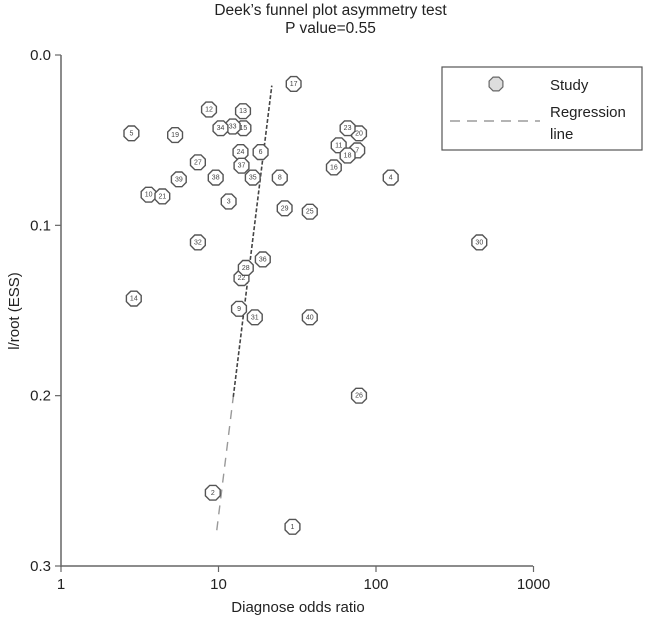 The width and height of the screenshot is (661, 629). I want to click on study-marker-4: 4, so click(390, 177).